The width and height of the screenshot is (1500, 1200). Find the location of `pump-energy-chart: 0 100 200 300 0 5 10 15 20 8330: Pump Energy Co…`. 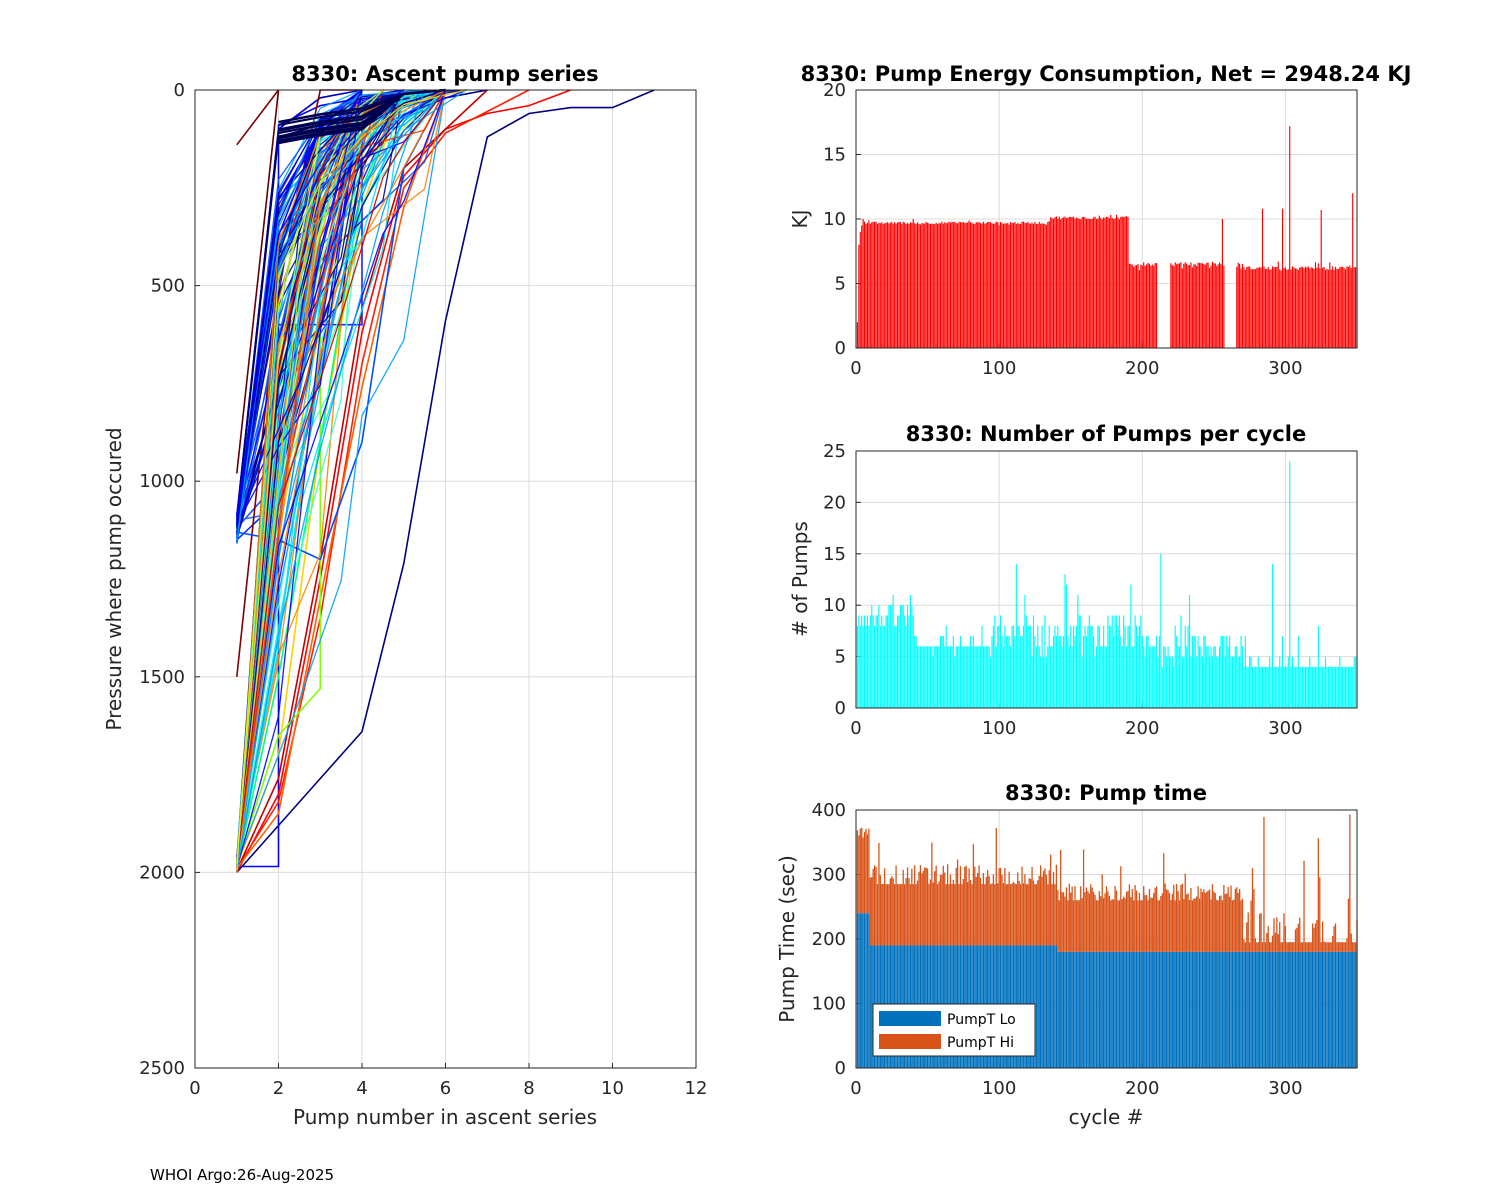

pump-energy-chart: 0 100 200 300 0 5 10 15 20 8330: Pump Energy Co… is located at coordinates (1099, 220).